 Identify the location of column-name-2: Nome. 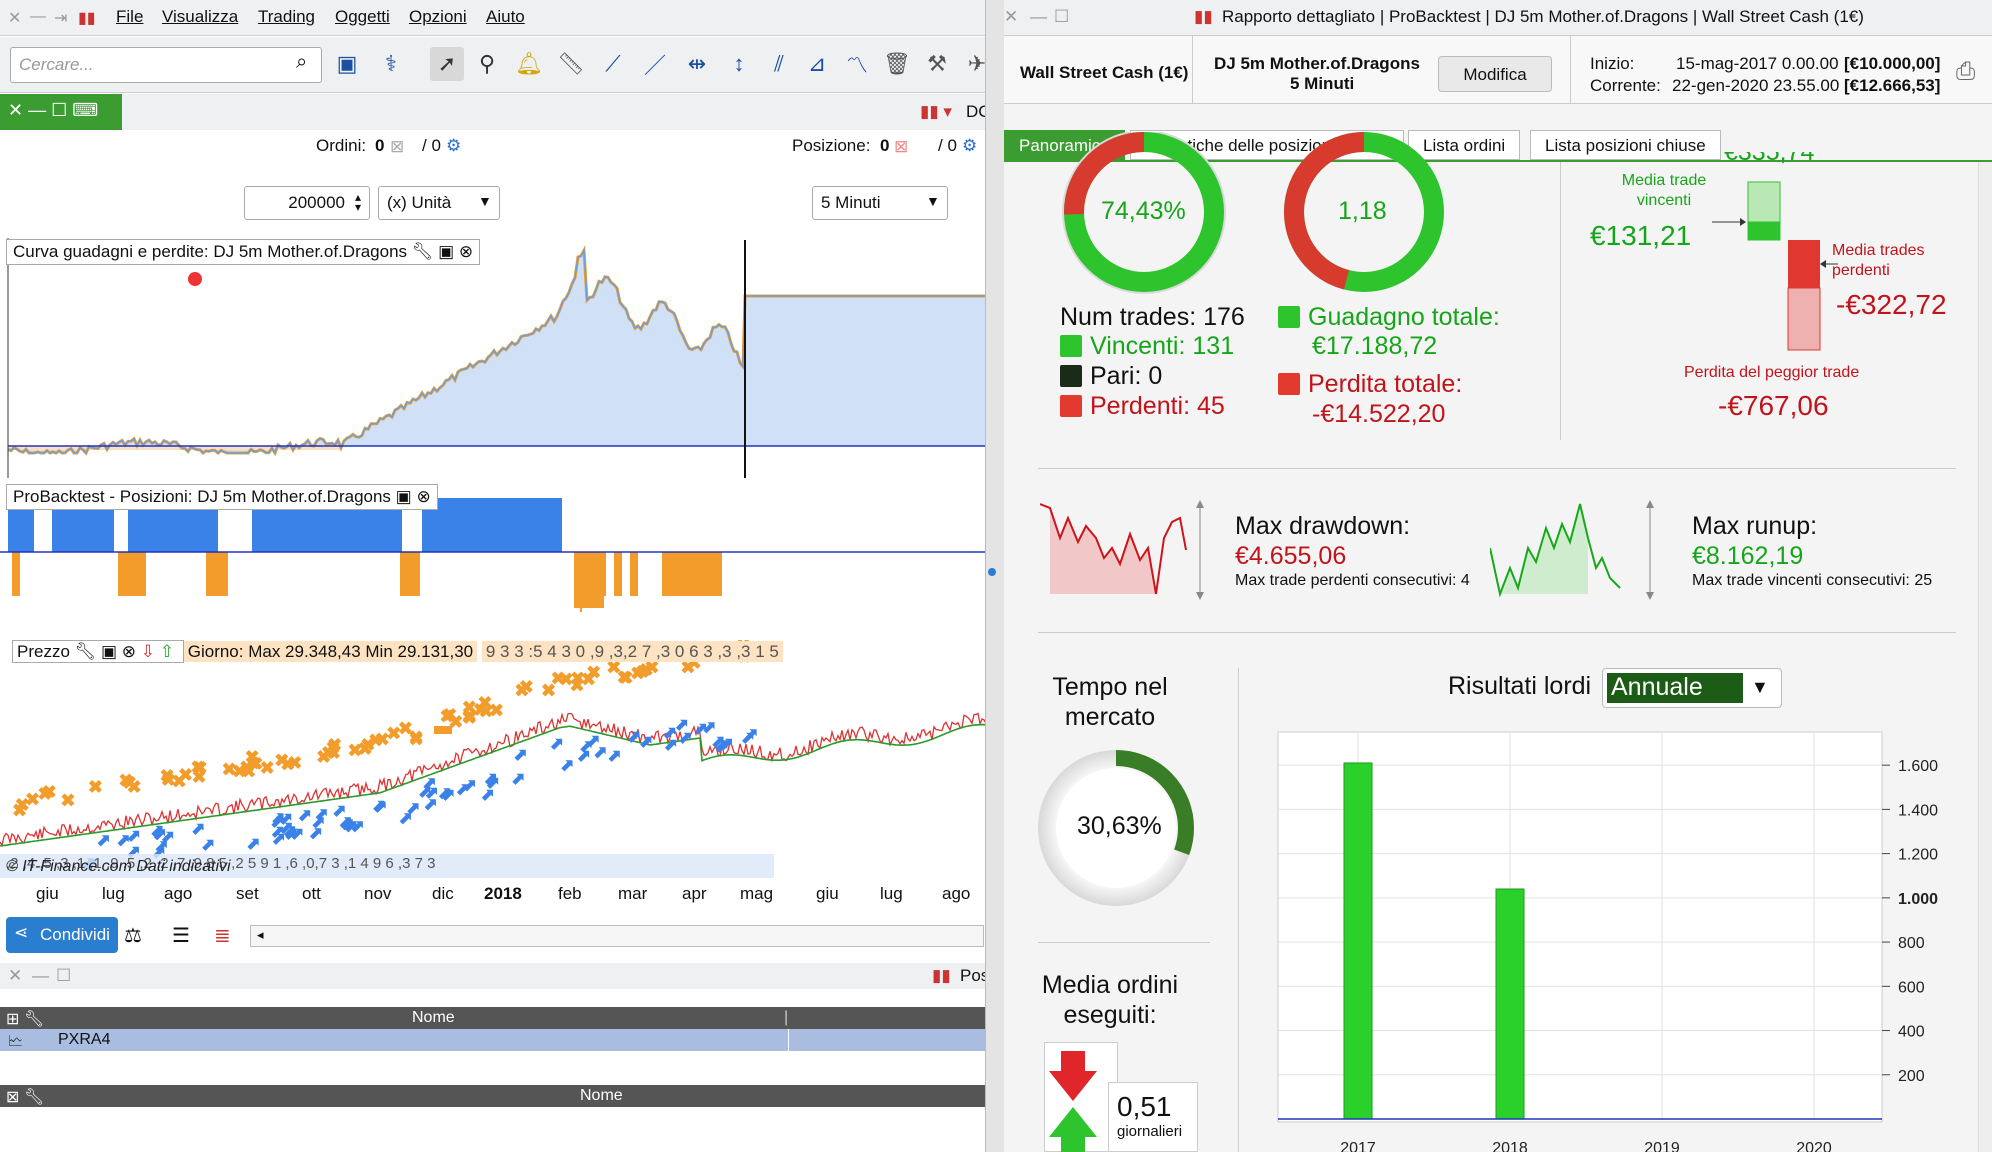
(601, 1095).